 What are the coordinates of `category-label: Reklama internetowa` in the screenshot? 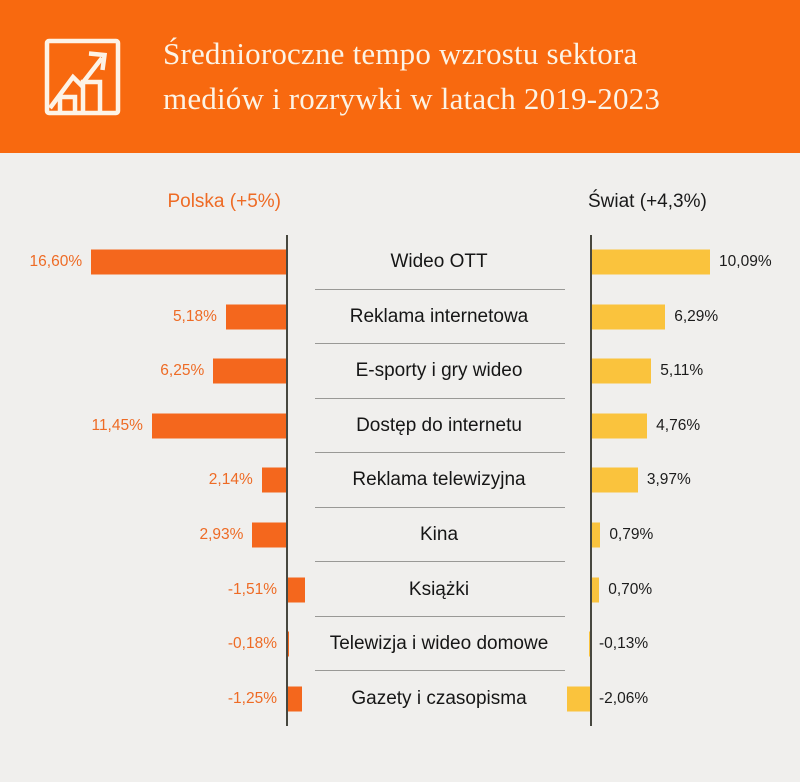 It's located at (439, 316).